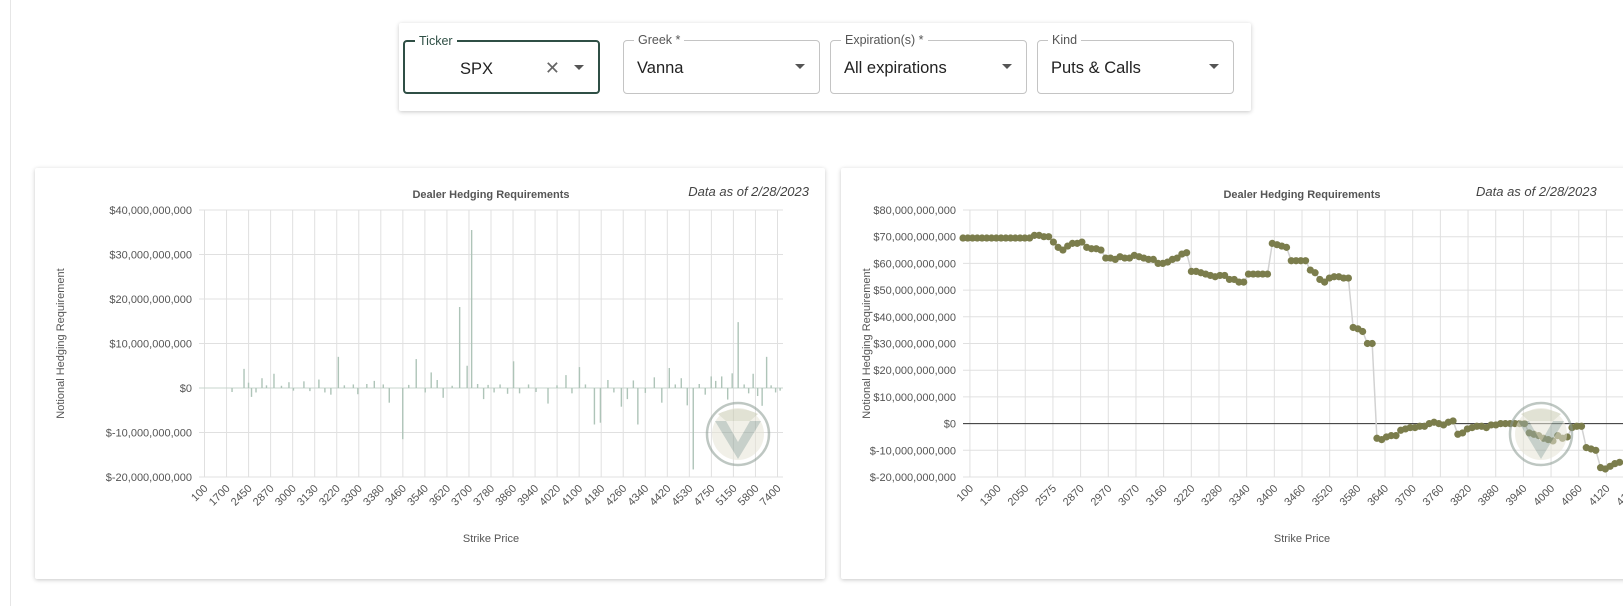 This screenshot has width=1623, height=606. What do you see at coordinates (1240, 496) in the screenshot?
I see `x-tick-label: 3340` at bounding box center [1240, 496].